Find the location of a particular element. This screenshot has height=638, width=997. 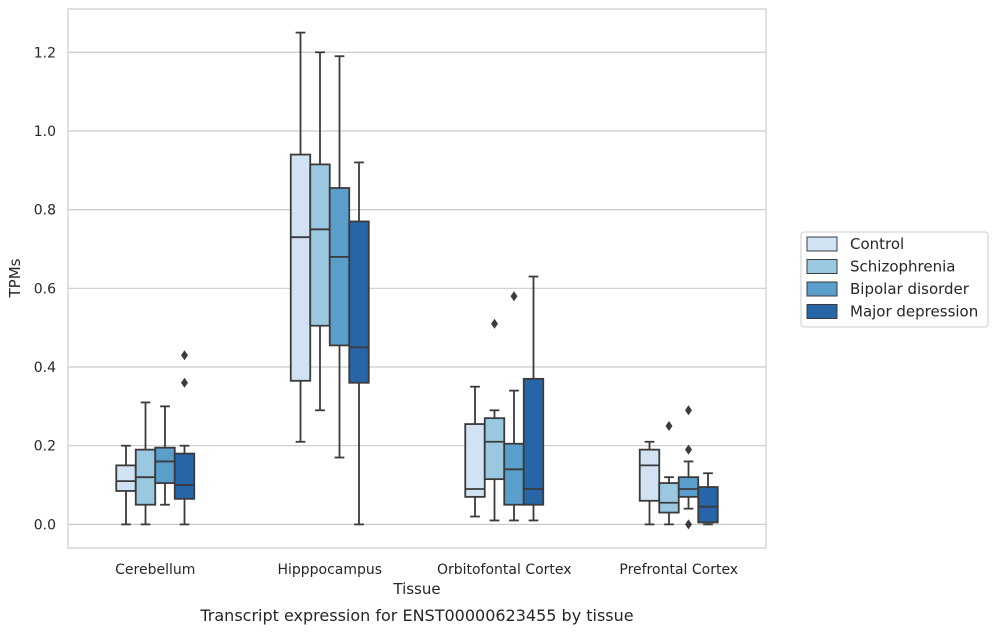

y-tick-label: 0.6 is located at coordinates (45, 289).